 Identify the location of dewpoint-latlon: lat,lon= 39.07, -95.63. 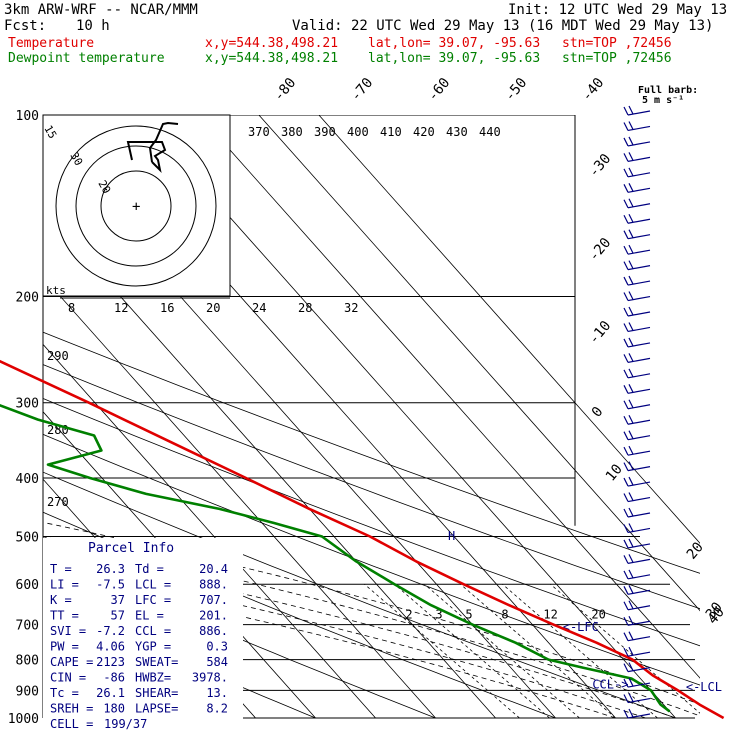
(454, 58).